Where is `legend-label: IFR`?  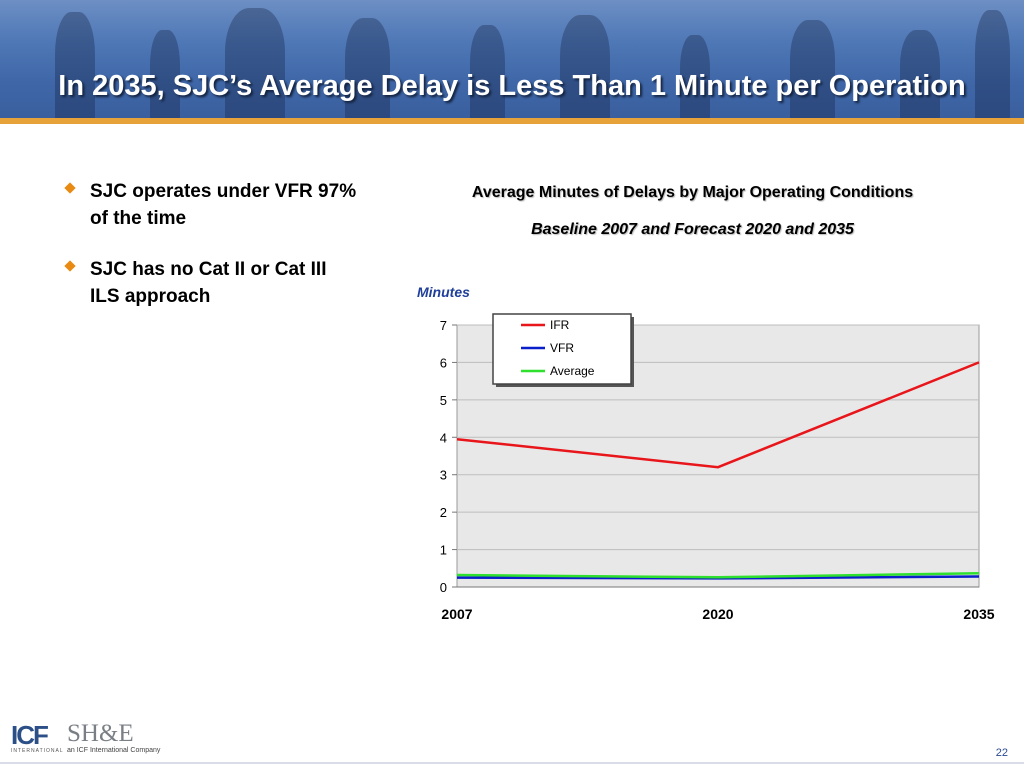
legend-label: IFR is located at coordinates (560, 325).